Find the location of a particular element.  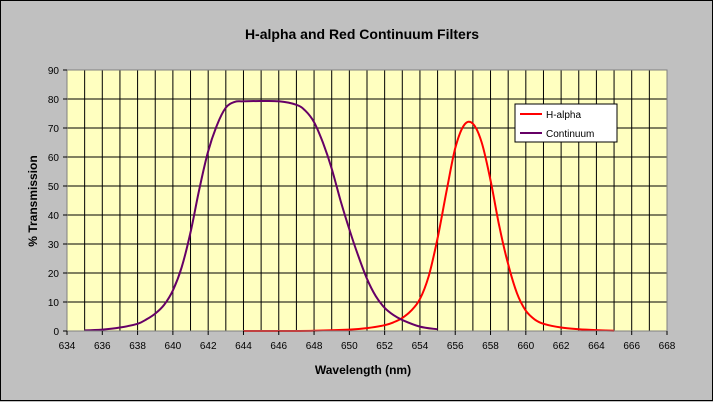

x-tick-label: 646 is located at coordinates (278, 346).